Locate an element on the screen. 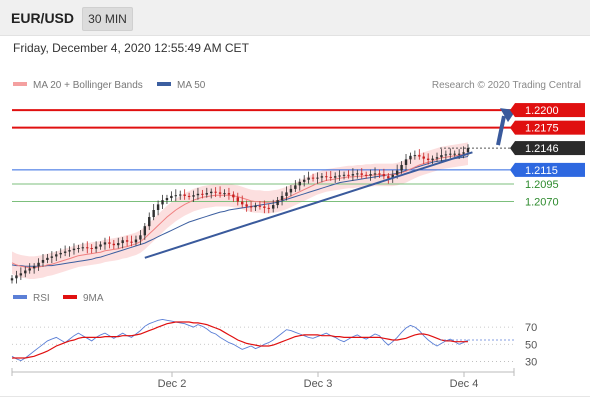 The height and width of the screenshot is (400, 590). rsi-tick-label: 30 is located at coordinates (531, 362).